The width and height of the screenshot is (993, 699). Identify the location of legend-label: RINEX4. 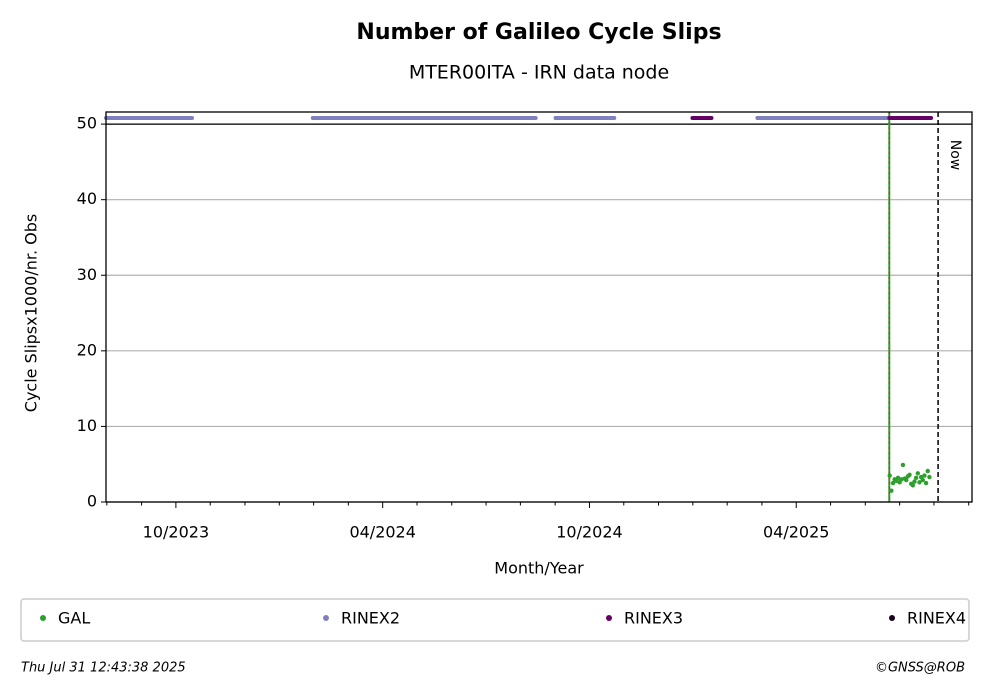
(936, 618).